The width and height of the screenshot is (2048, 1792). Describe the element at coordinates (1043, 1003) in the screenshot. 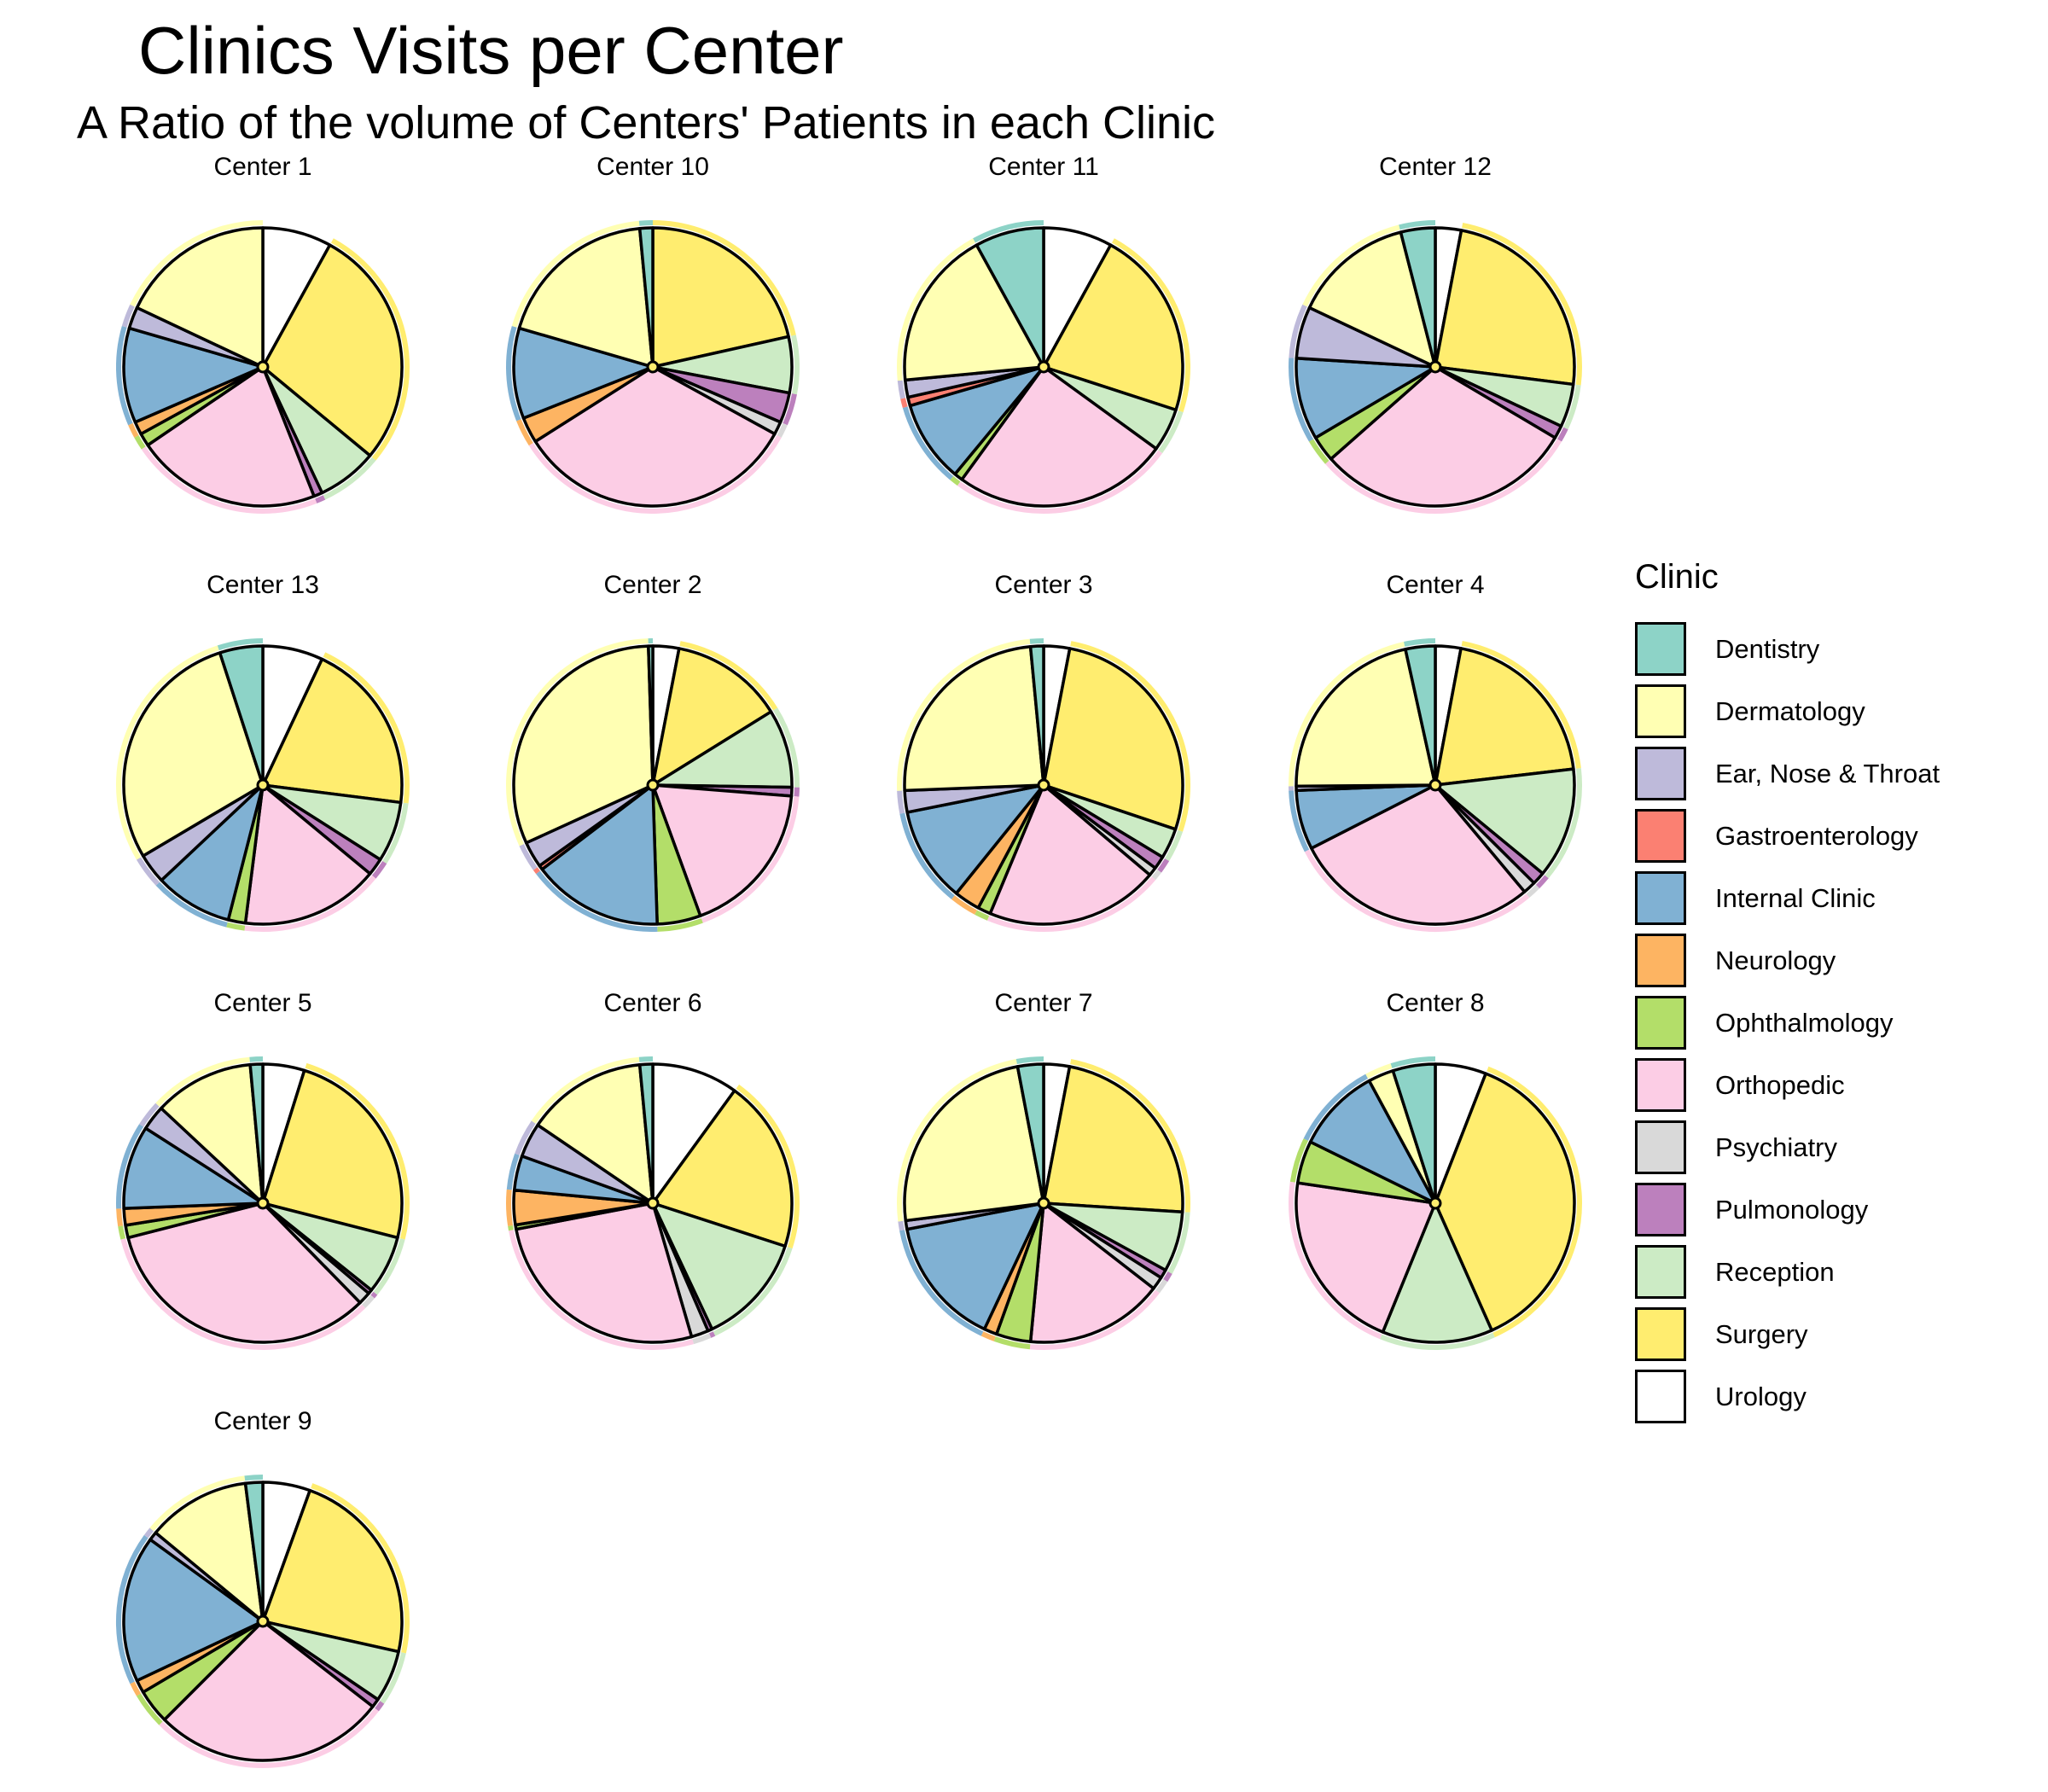

I see `panel-label: Center 7` at that location.